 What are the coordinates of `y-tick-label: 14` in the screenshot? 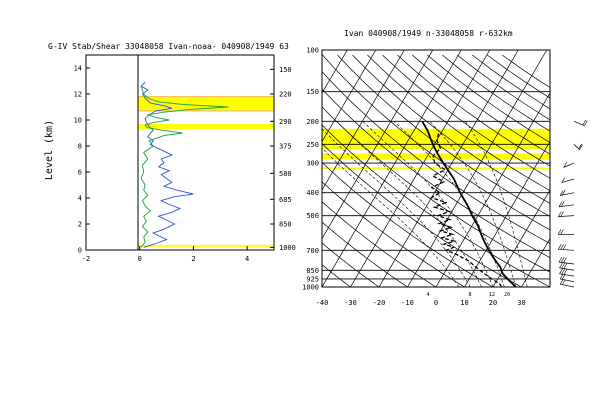 It's located at (78, 69).